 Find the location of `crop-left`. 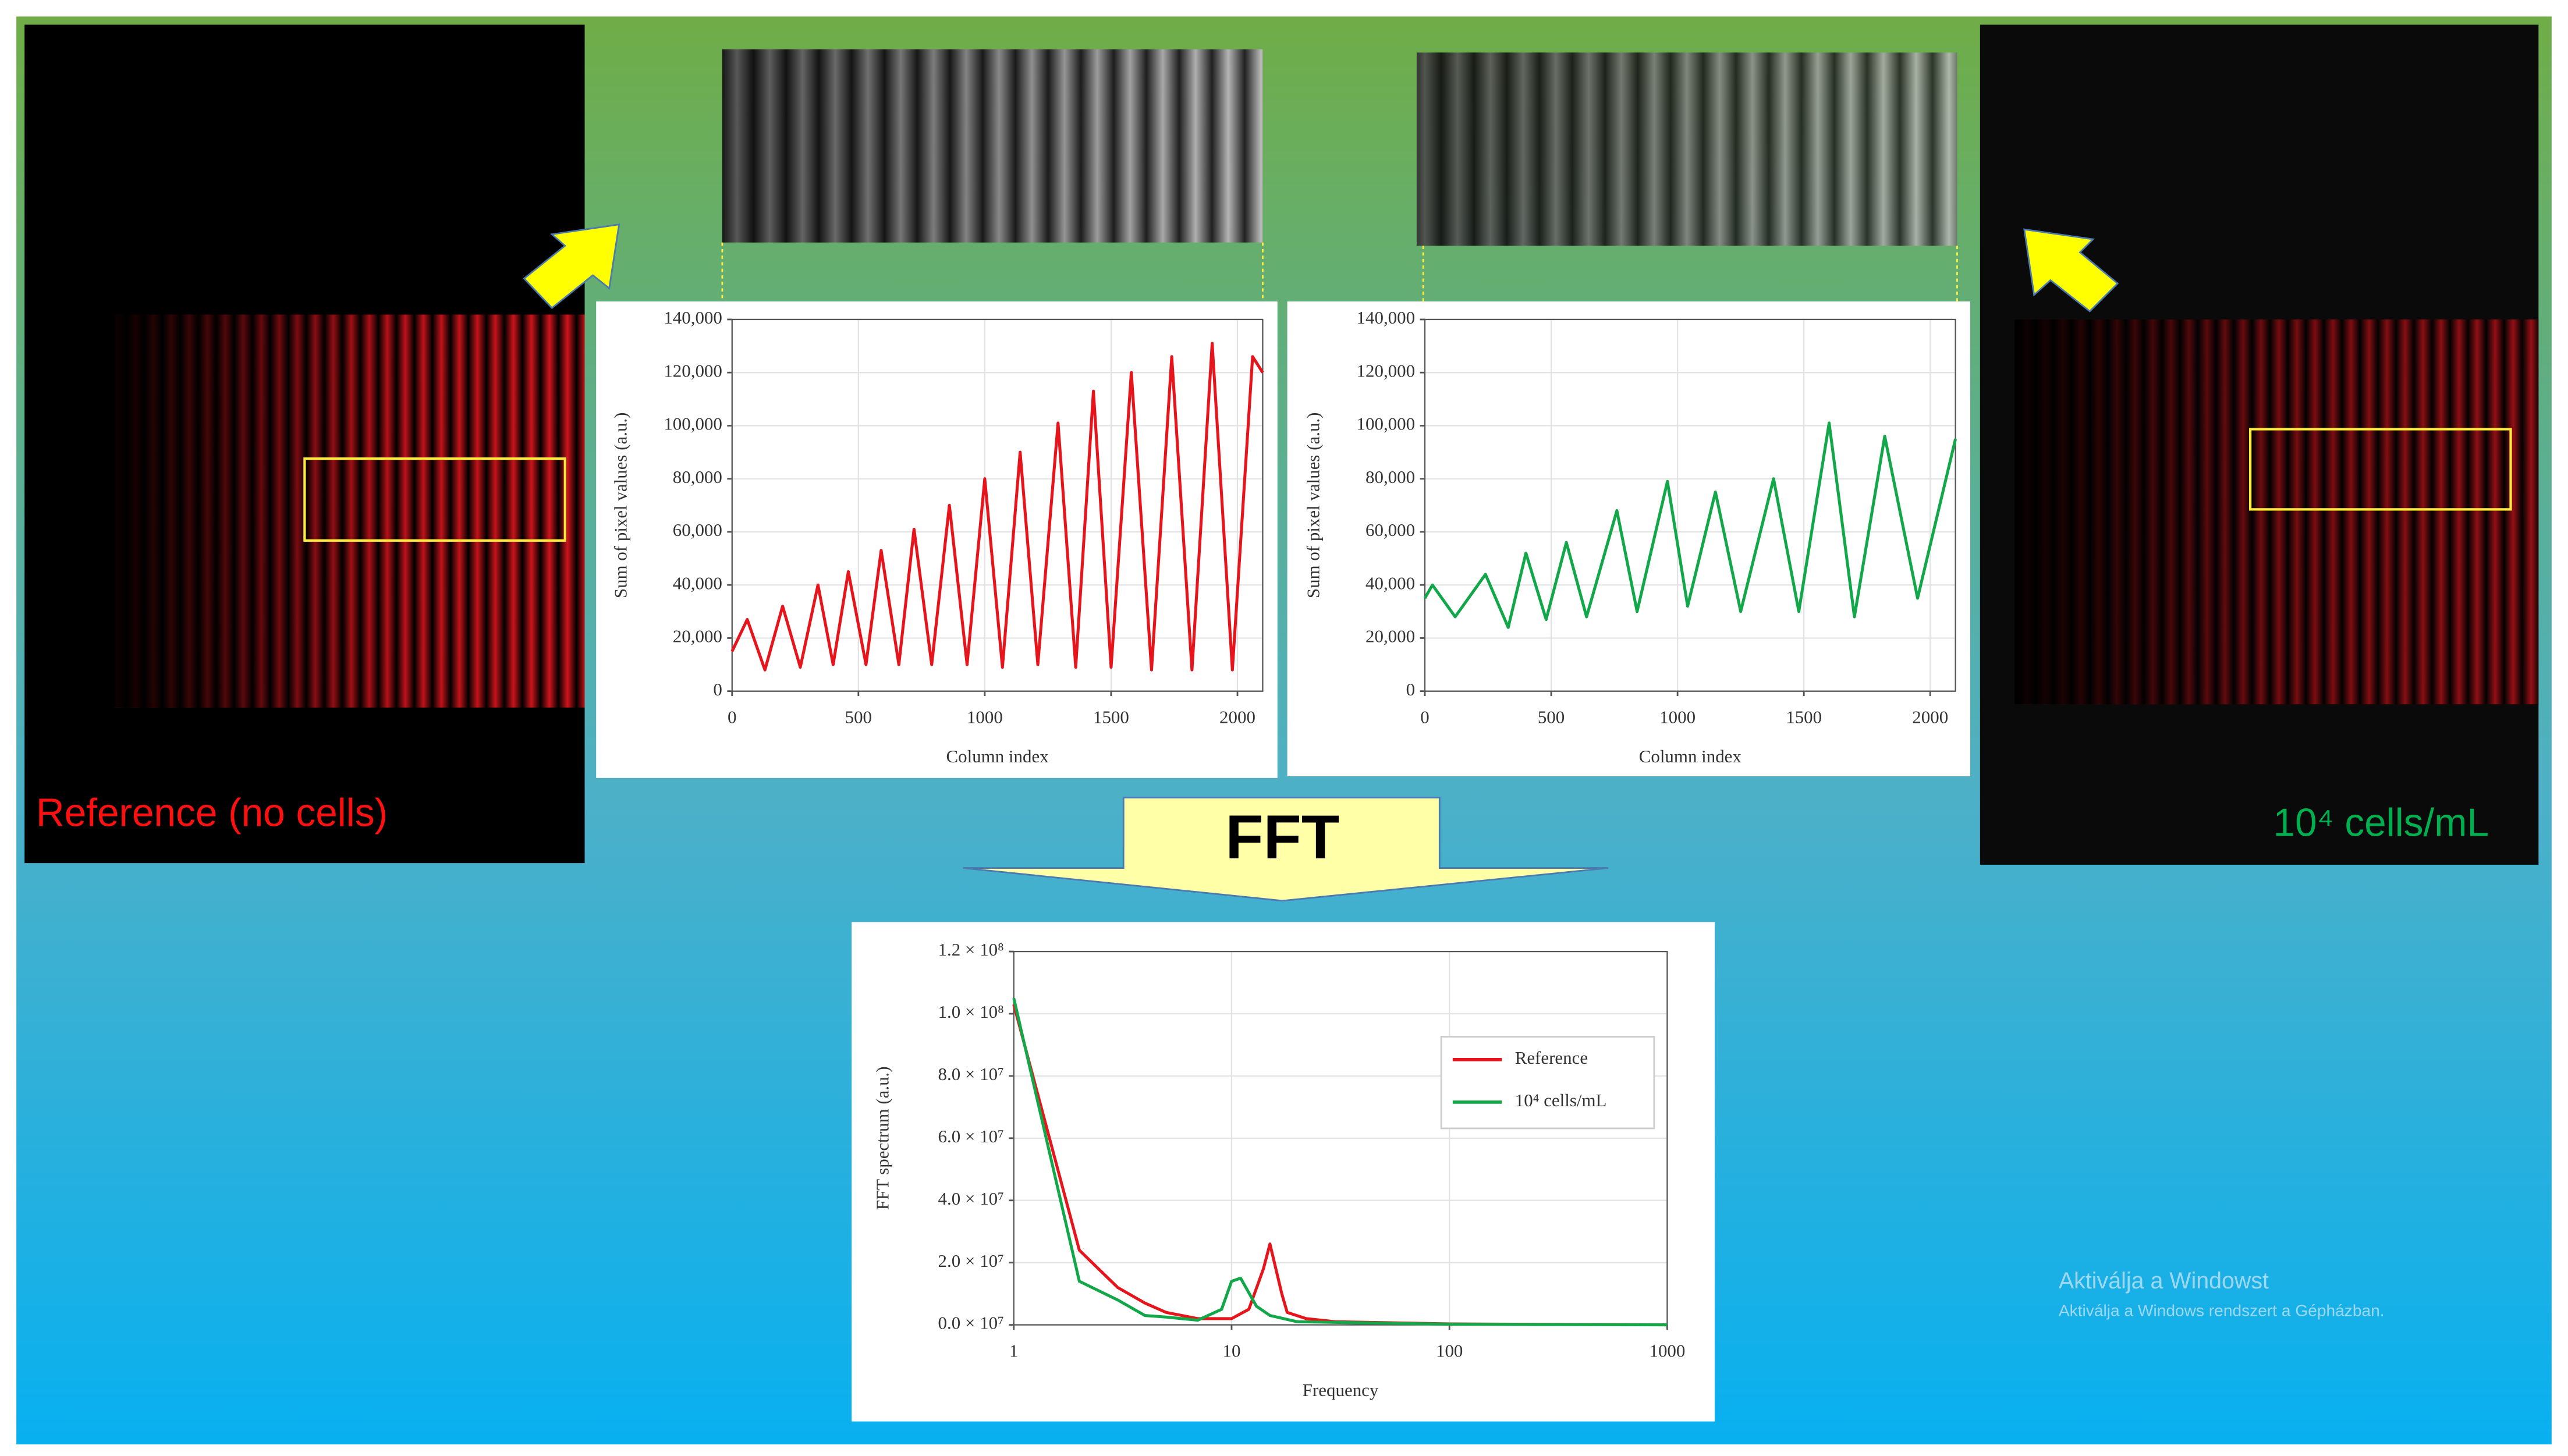

crop-left is located at coordinates (992, 175).